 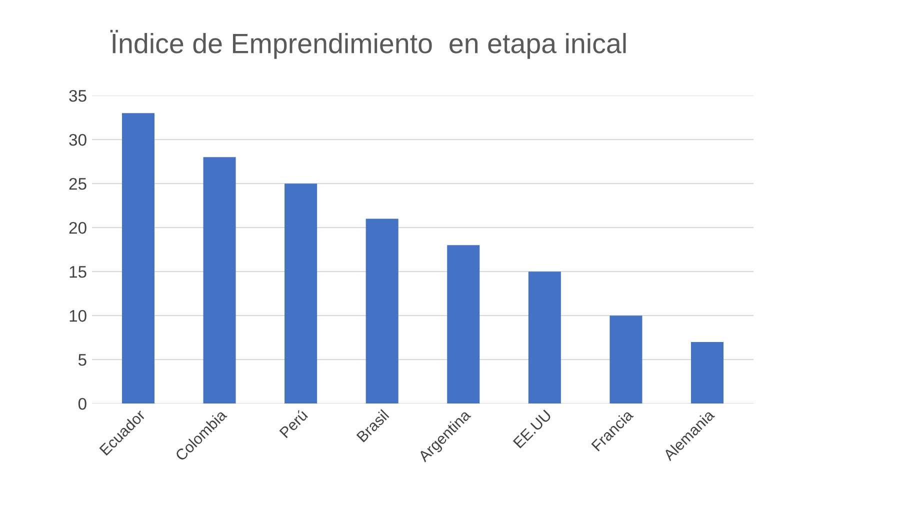 I want to click on y-tick-label: 20, so click(x=77, y=228).